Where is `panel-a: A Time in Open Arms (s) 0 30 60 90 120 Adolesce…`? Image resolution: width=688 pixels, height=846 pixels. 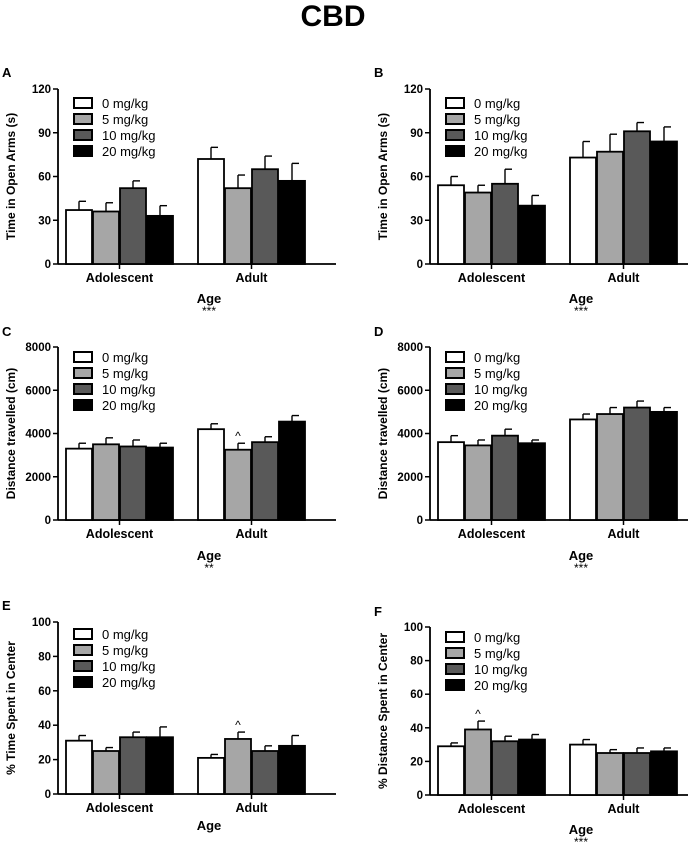 panel-a: A Time in Open Arms (s) 0 30 60 90 120 Adolesce… is located at coordinates (169, 191).